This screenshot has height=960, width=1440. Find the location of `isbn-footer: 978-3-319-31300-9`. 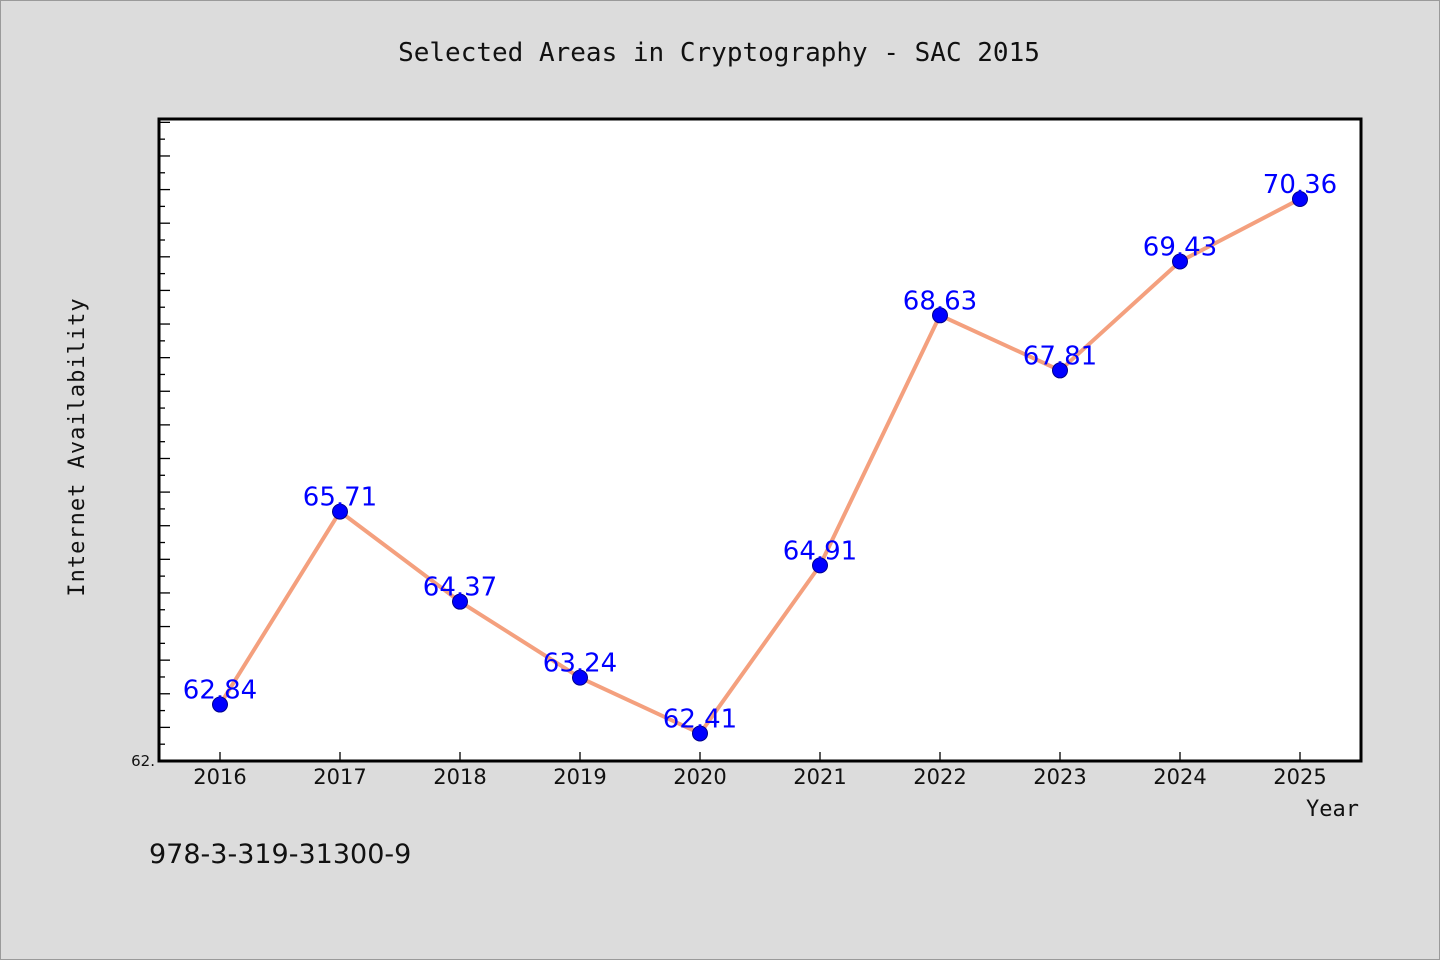

isbn-footer: 978-3-319-31300-9 is located at coordinates (280, 854).